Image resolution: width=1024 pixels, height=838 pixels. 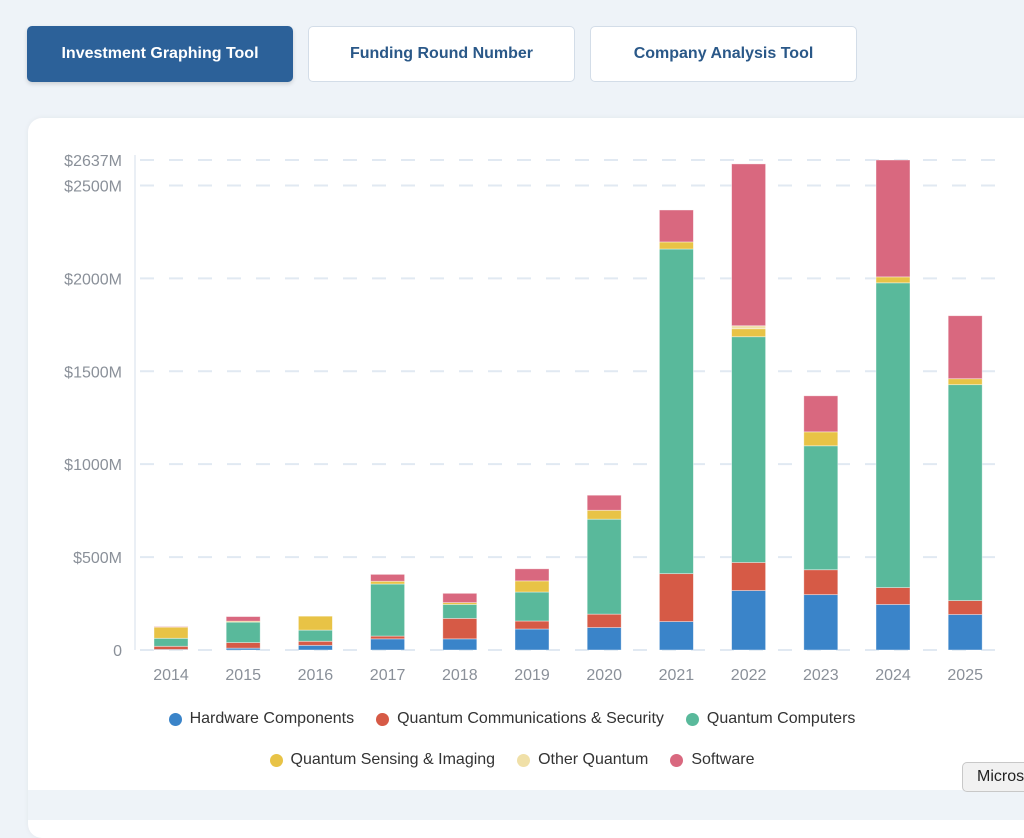 I want to click on legend-item-quantum-sensing-imaging: Quantum Sensing & Imaging, so click(x=382, y=760).